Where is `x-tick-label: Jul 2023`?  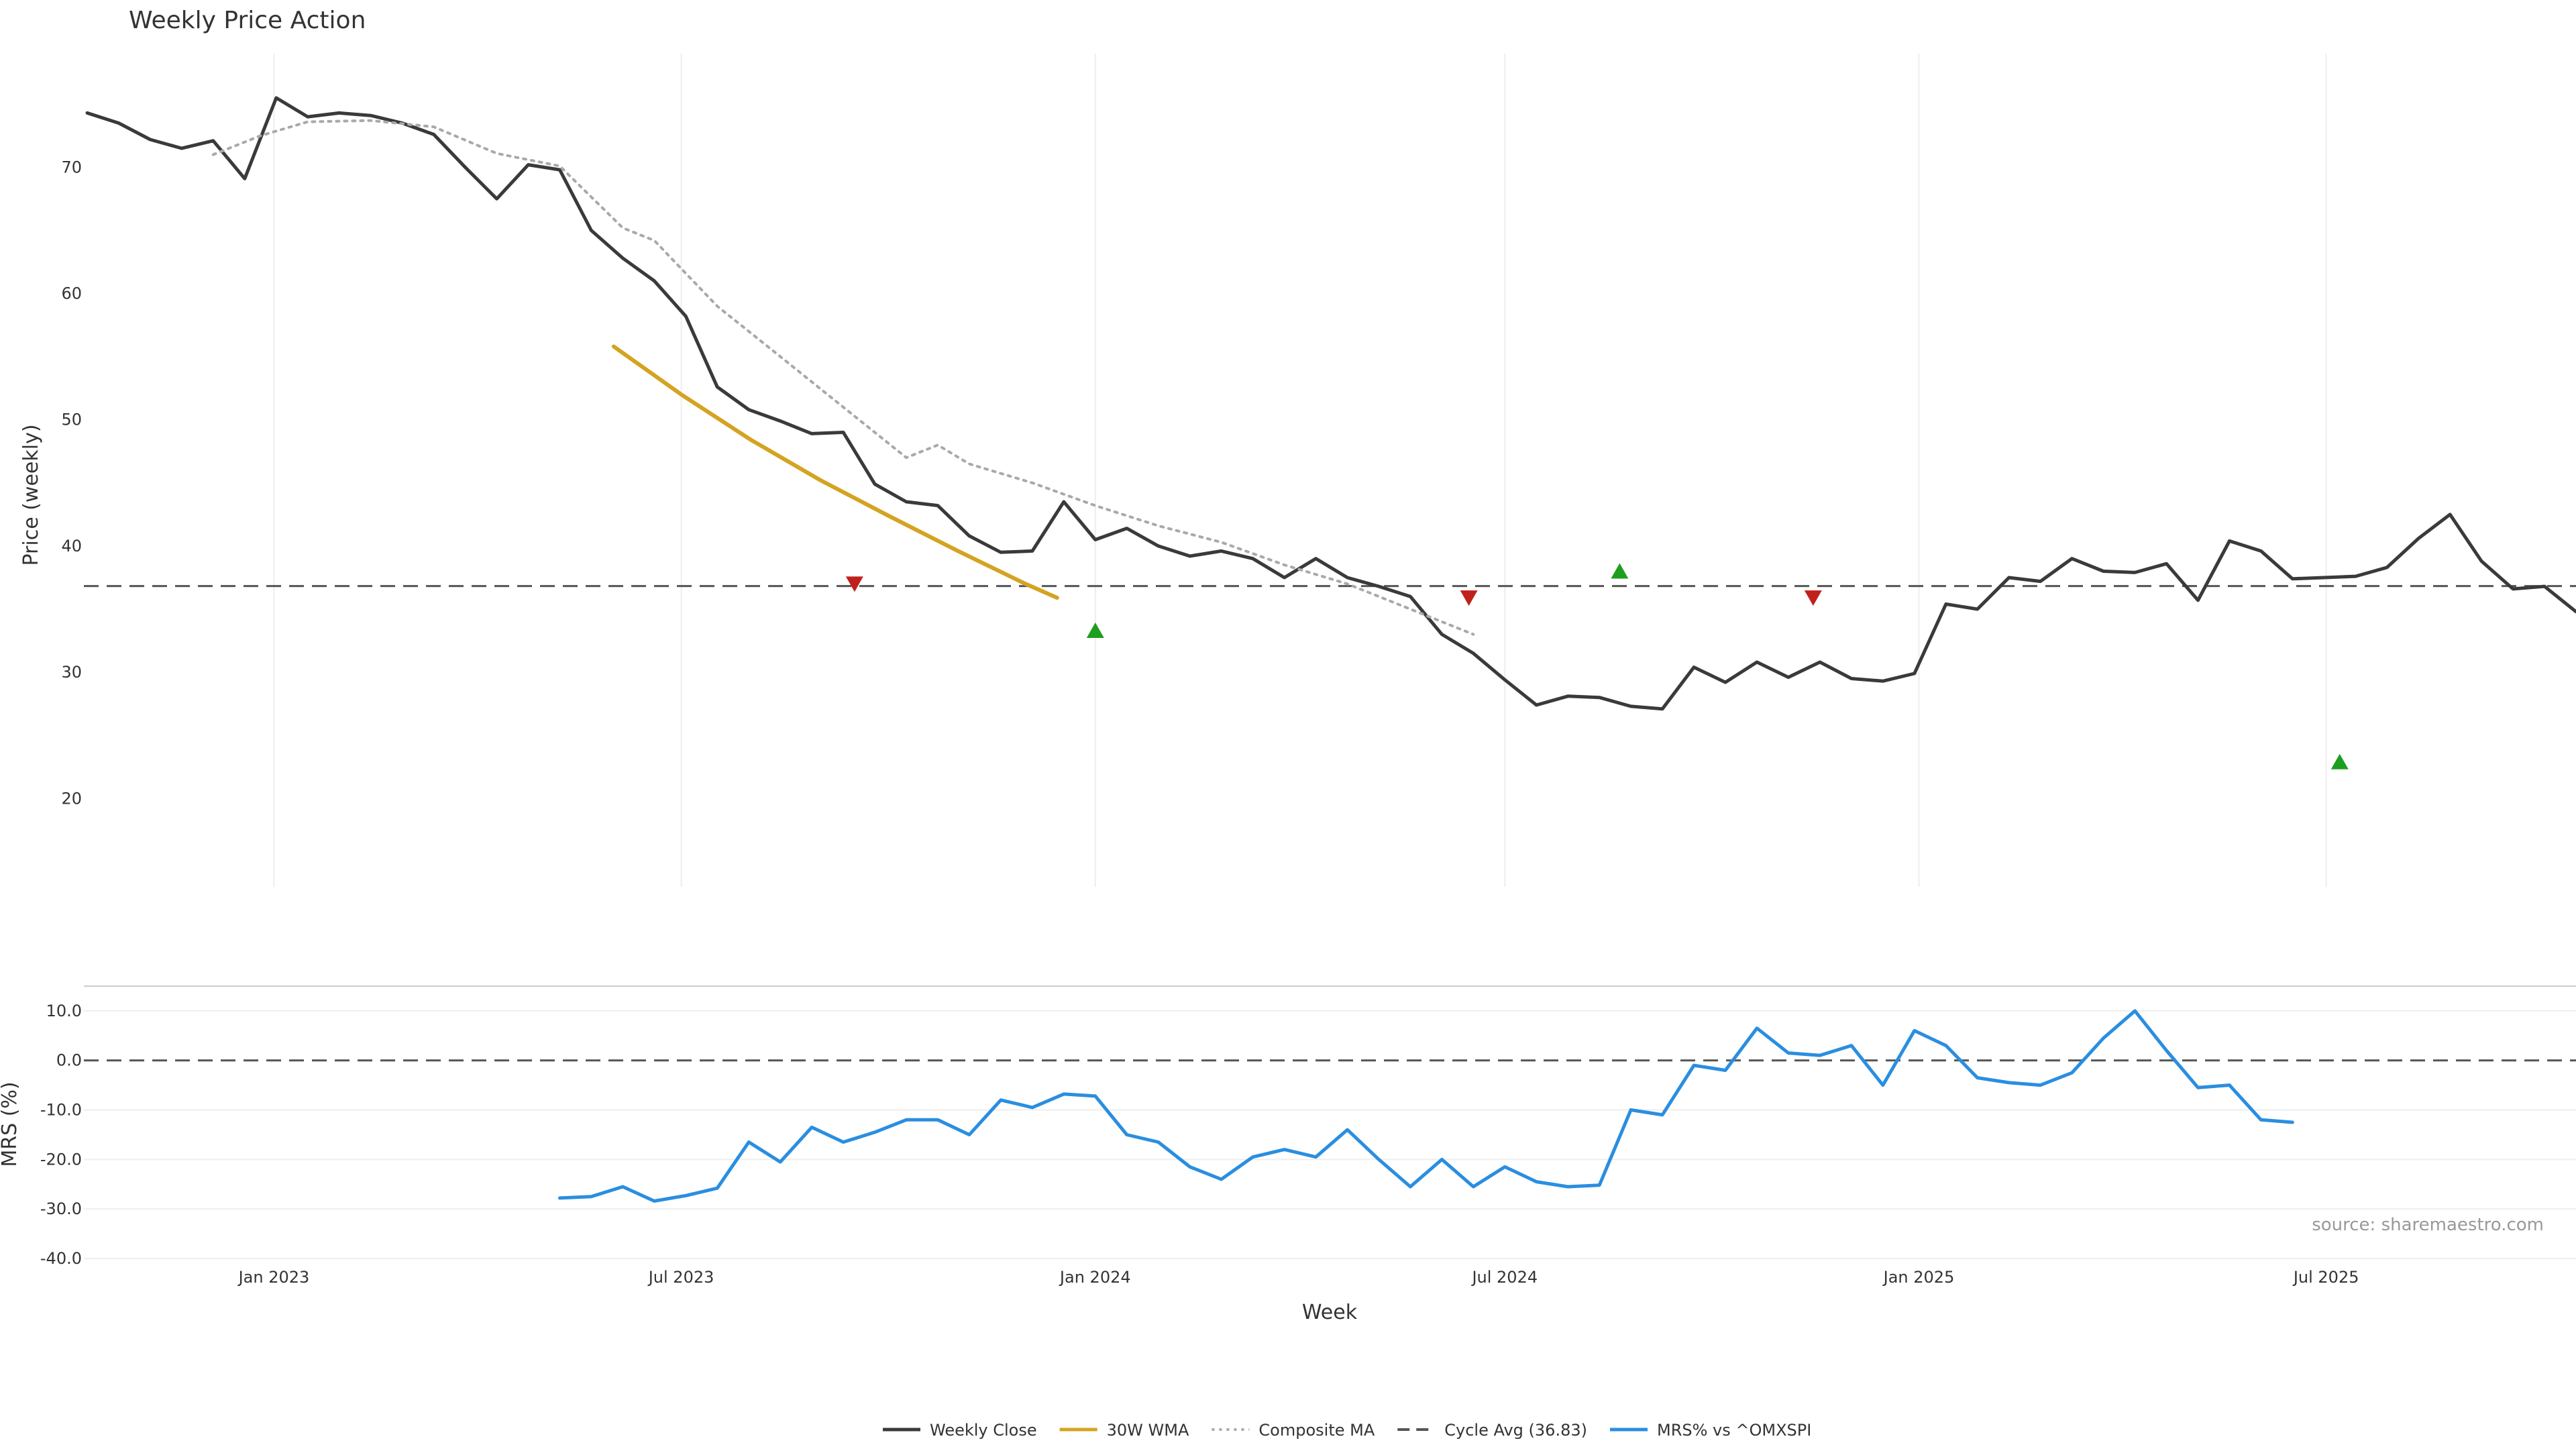 x-tick-label: Jul 2023 is located at coordinates (680, 1277).